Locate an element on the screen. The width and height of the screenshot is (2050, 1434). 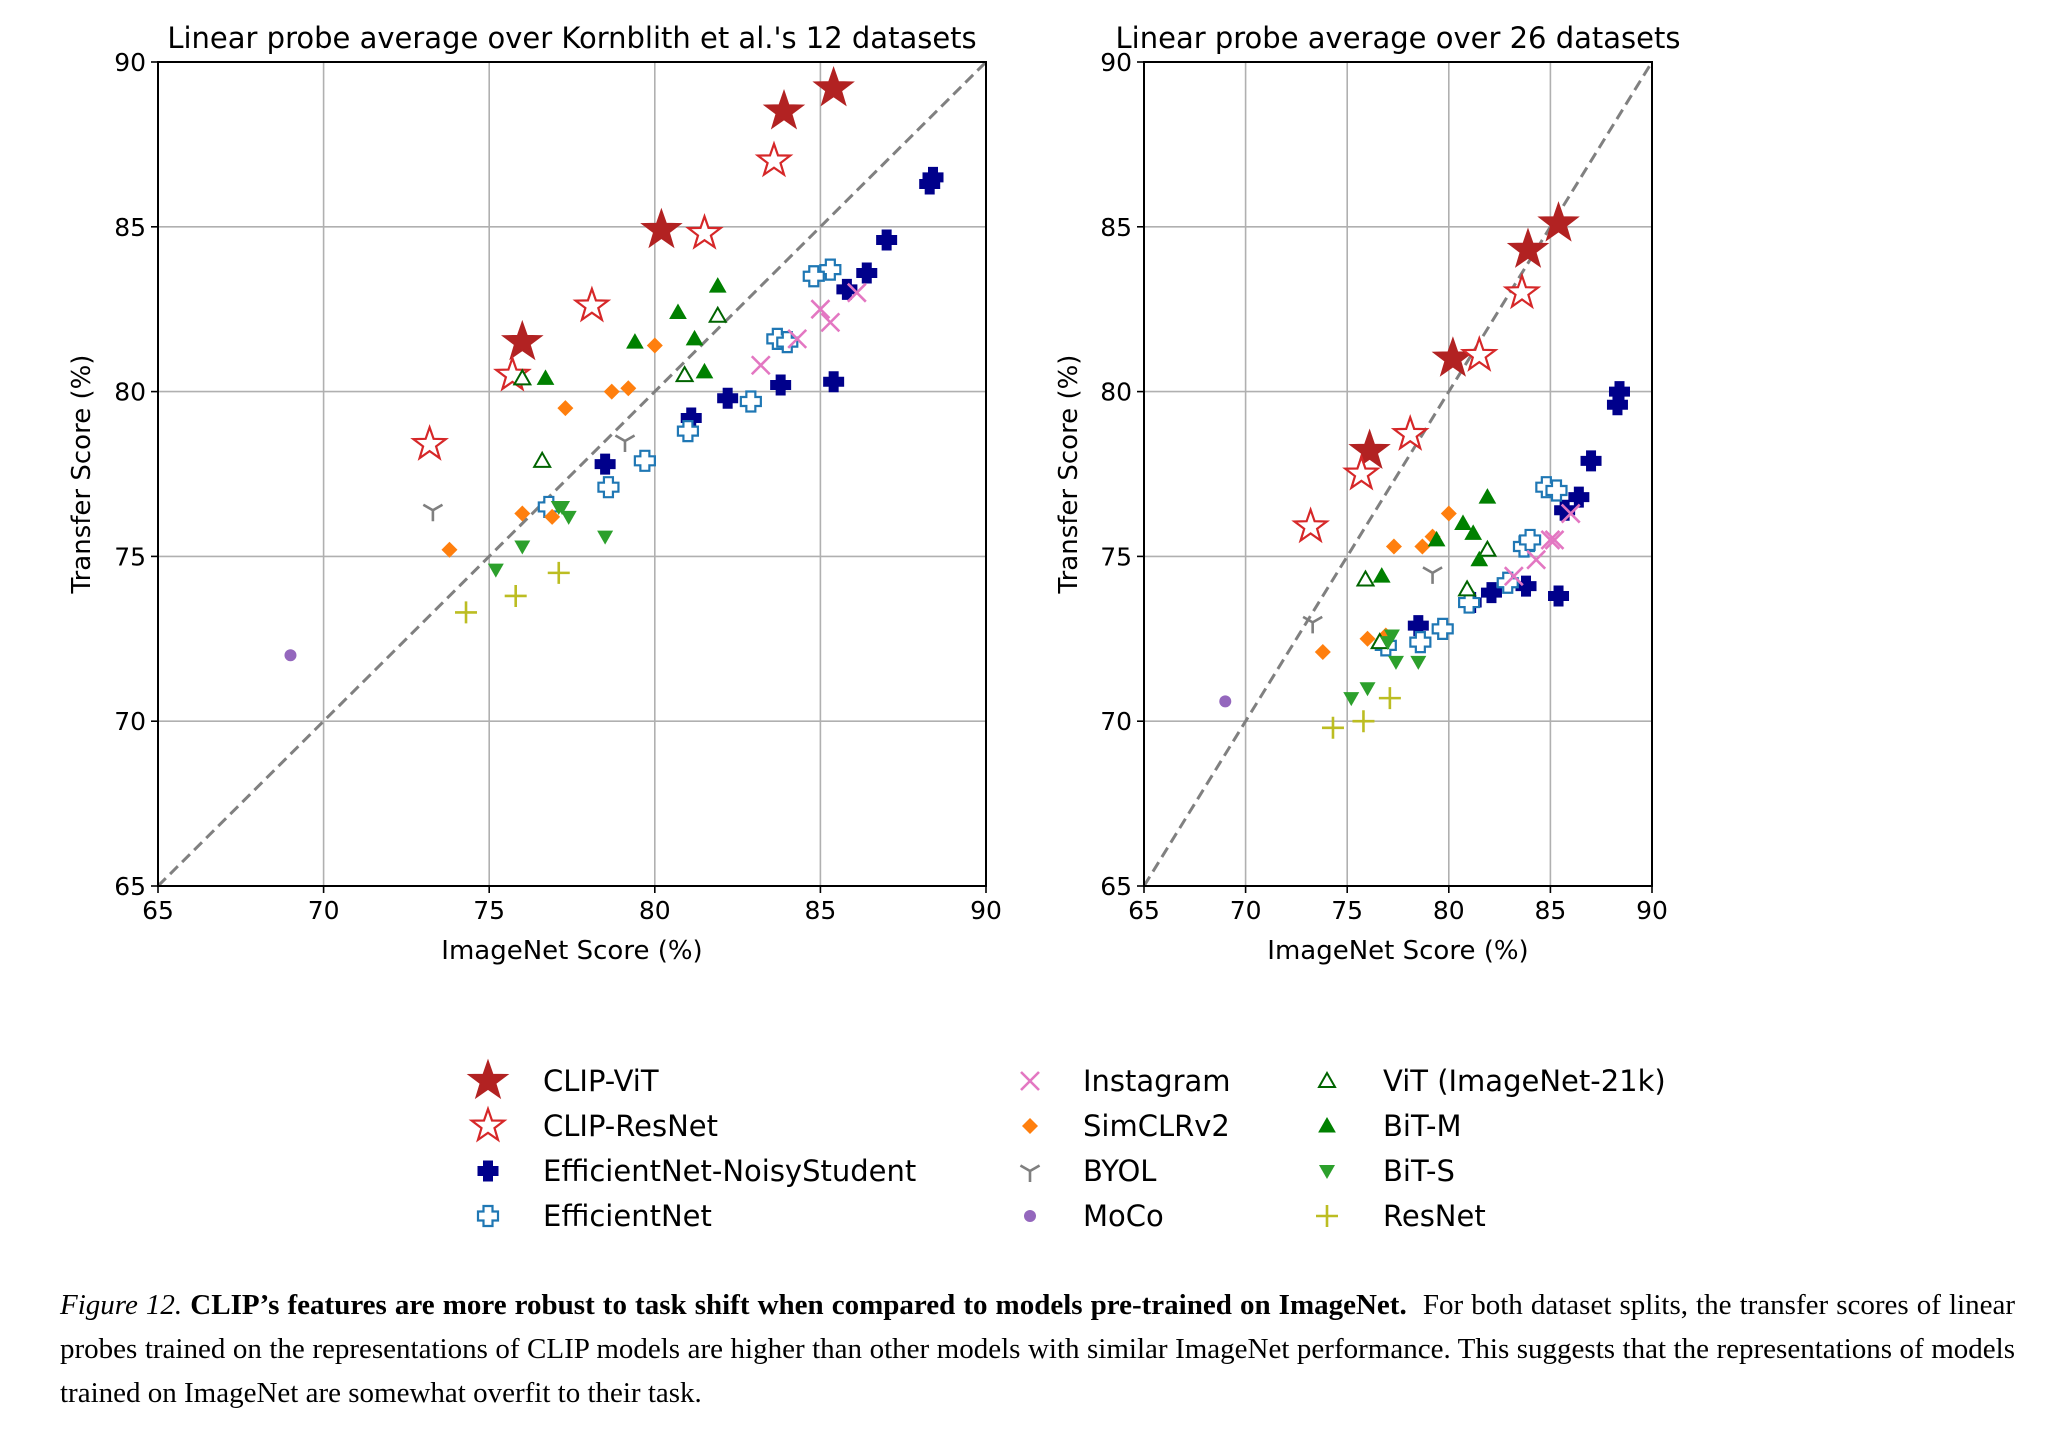
legend-entry: Instagram is located at coordinates (1125, 1081).